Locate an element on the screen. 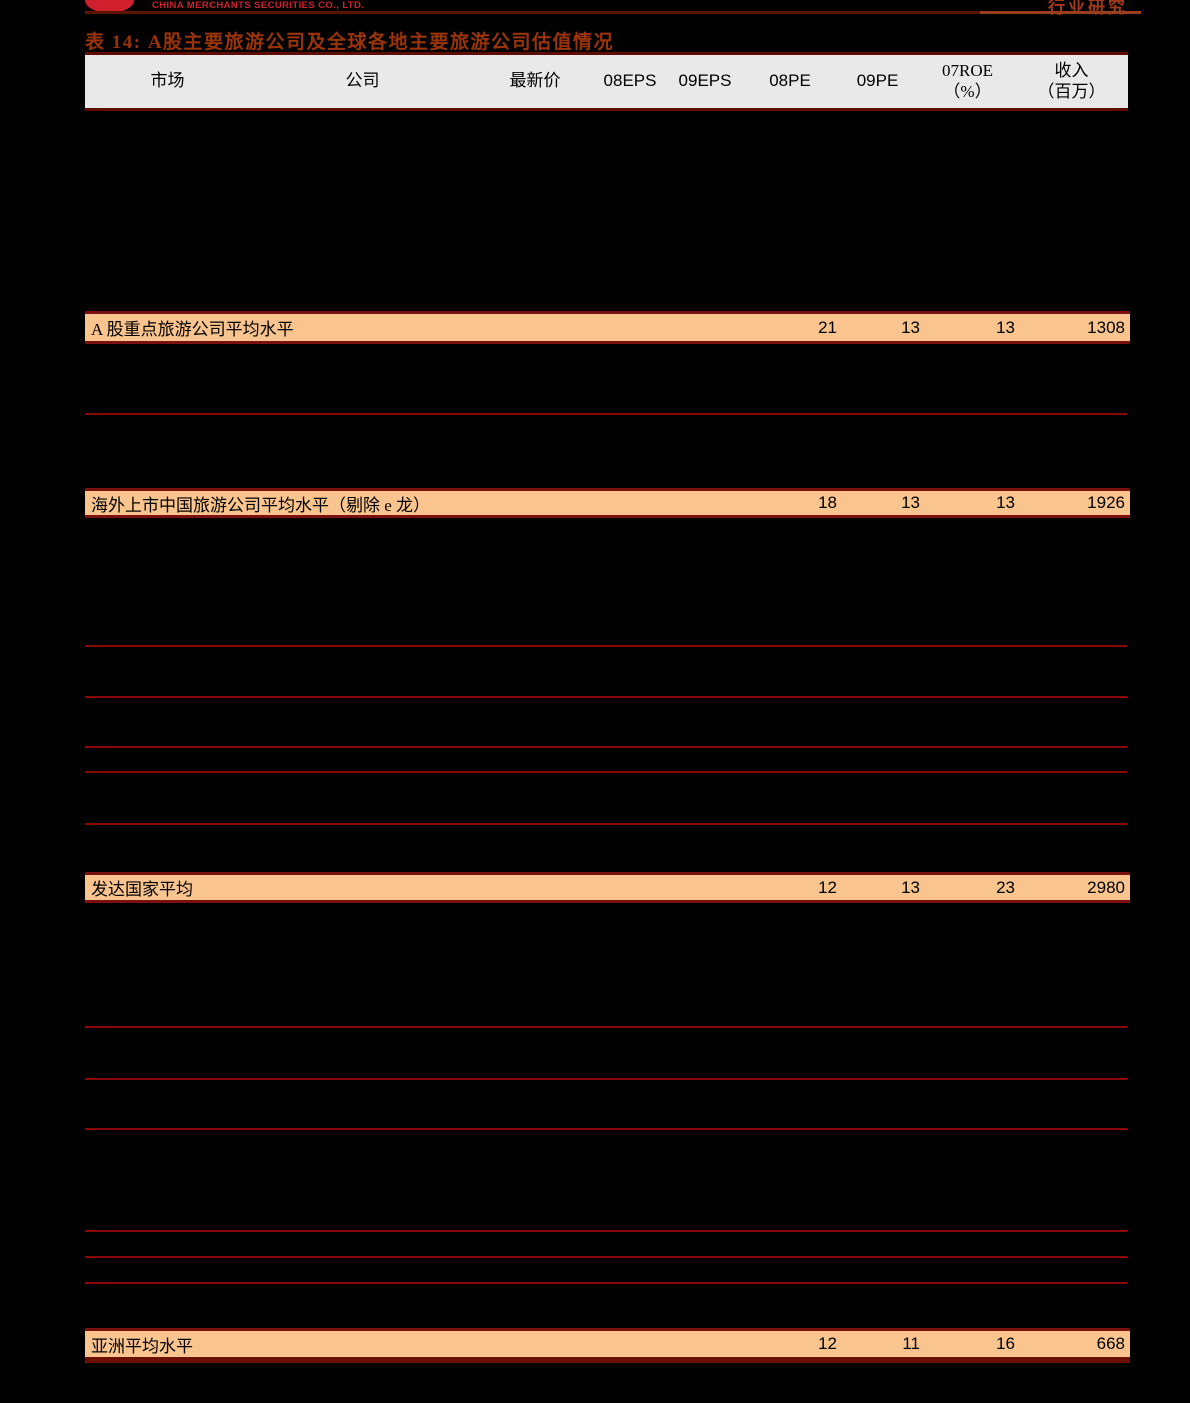 This screenshot has height=1403, width=1190. summary-row-asia-average: 亚洲平均水平 12 11 16 668 is located at coordinates (607, 1345).